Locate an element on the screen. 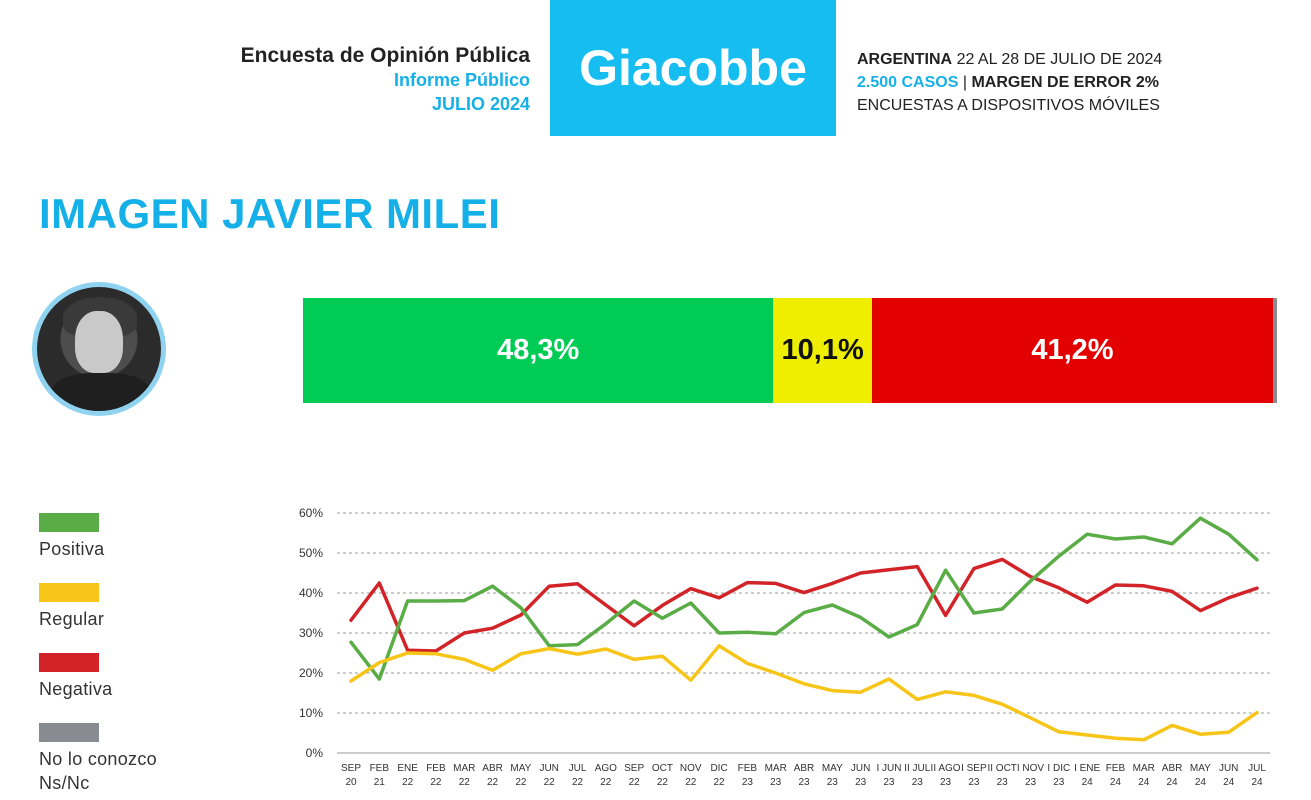  survey-sample: 2.500 CASOS | MARGEN DE ERROR 2% is located at coordinates (1009, 82).